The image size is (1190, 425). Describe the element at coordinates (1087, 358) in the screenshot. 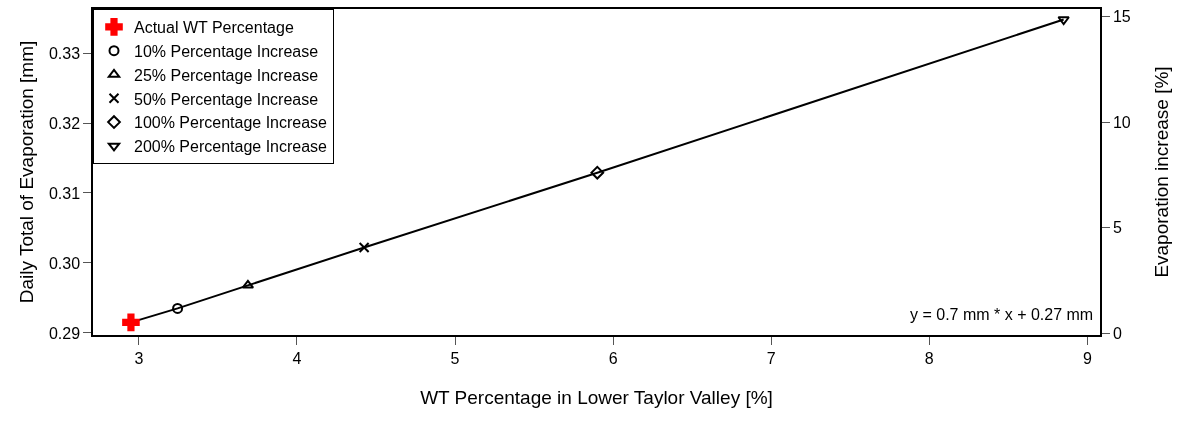

I see `x-tick-label: 9` at that location.